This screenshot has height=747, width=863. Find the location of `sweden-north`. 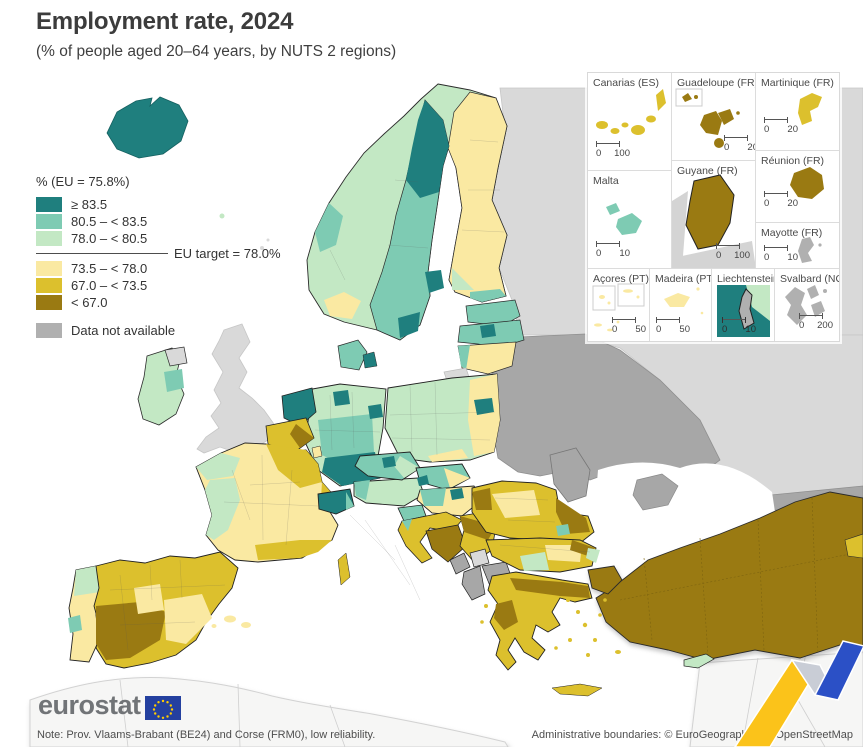

sweden-north is located at coordinates (427, 149).